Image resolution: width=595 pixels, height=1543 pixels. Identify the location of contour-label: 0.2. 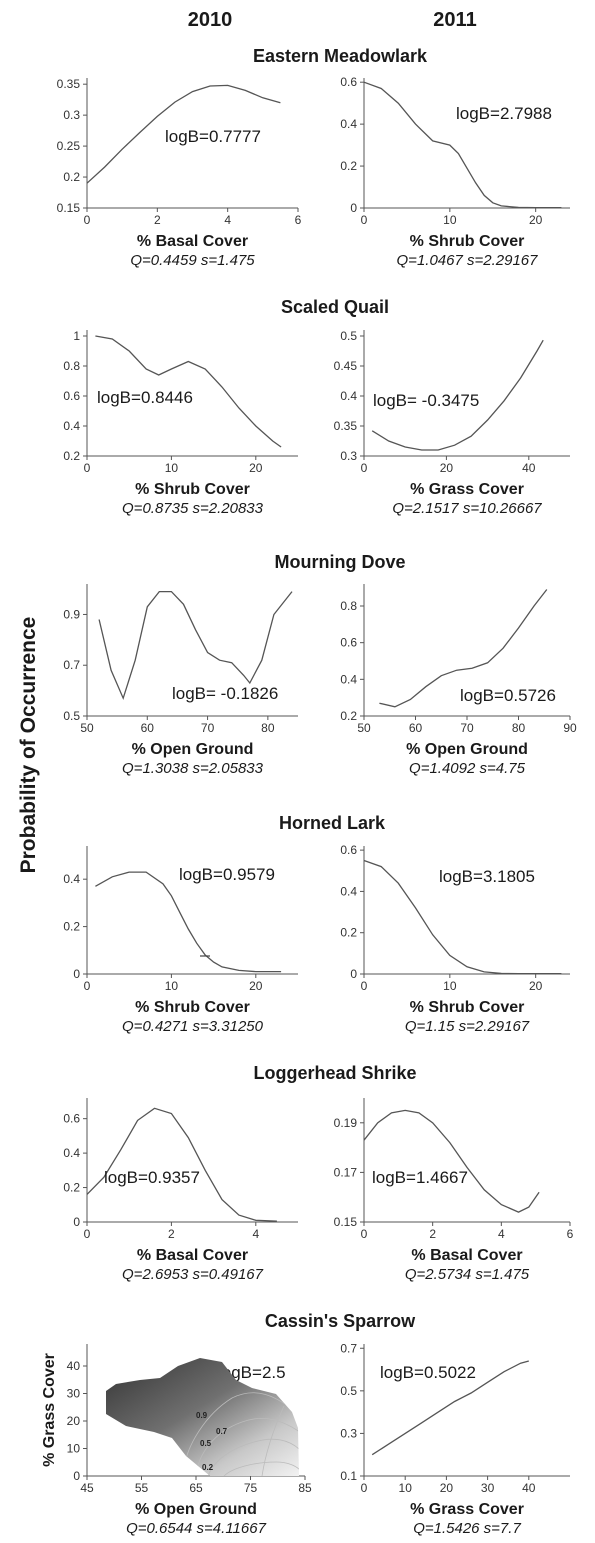
(208, 1467).